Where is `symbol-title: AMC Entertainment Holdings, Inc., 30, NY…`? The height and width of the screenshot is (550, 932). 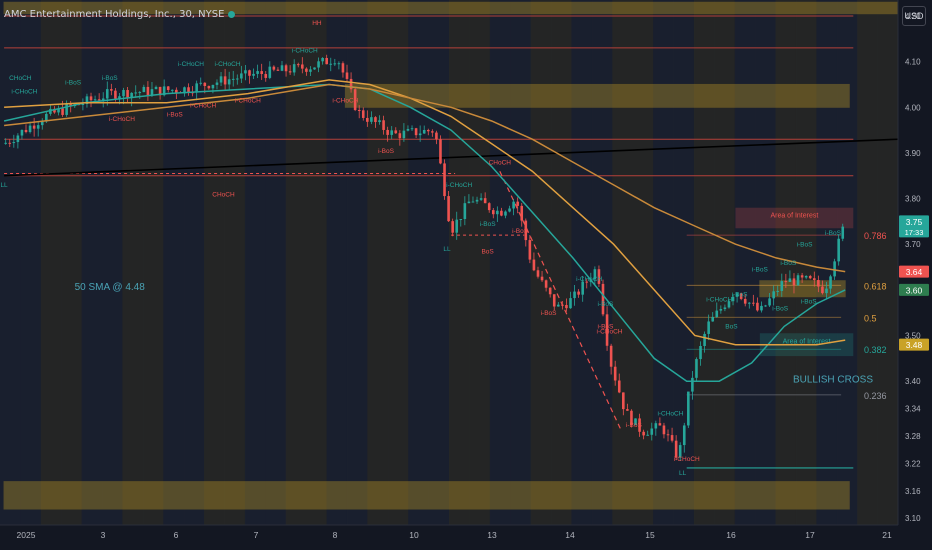
symbol-title: AMC Entertainment Holdings, Inc., 30, NY… is located at coordinates (114, 14).